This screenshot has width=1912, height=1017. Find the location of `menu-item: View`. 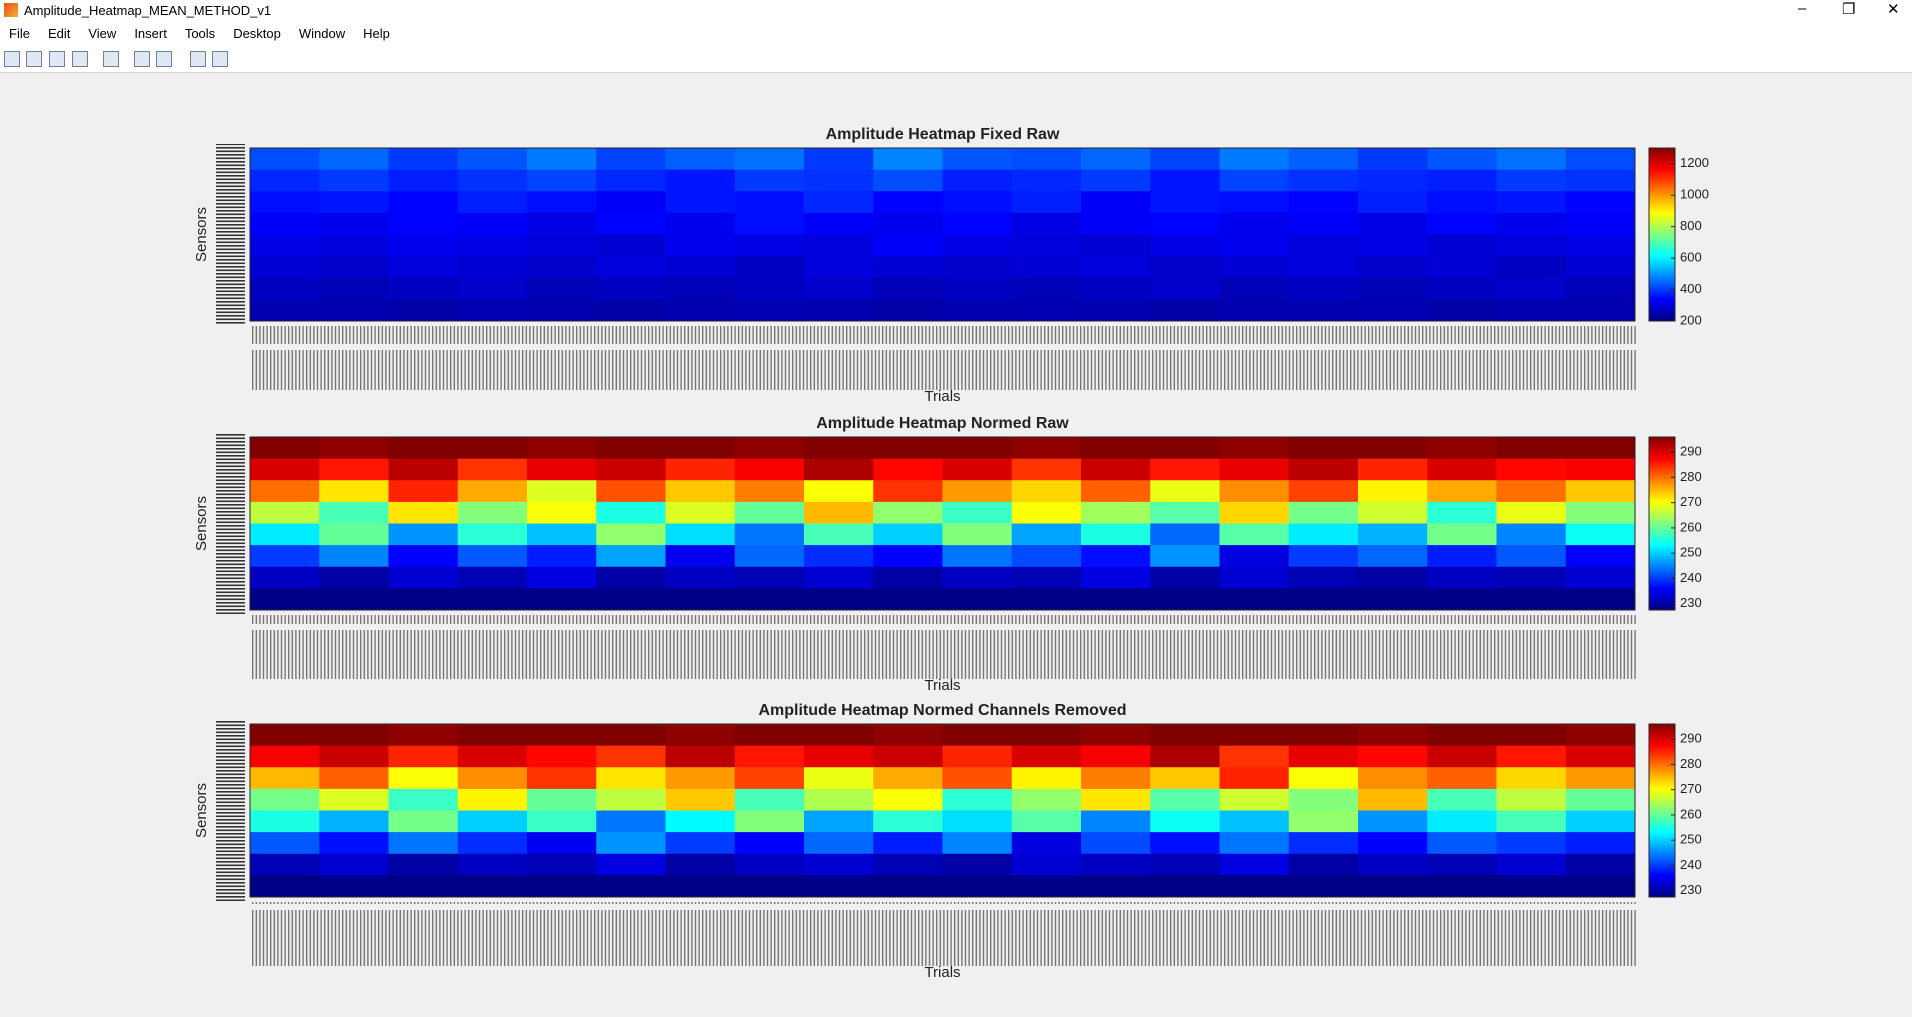

menu-item: View is located at coordinates (102, 33).